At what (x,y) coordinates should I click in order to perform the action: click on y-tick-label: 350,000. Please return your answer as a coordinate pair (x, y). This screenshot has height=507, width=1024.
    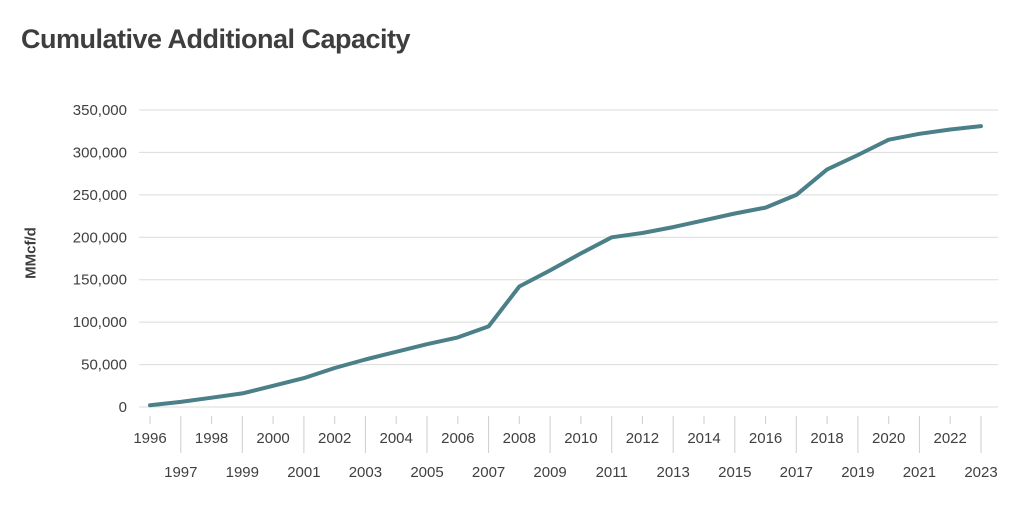
    Looking at the image, I should click on (100, 110).